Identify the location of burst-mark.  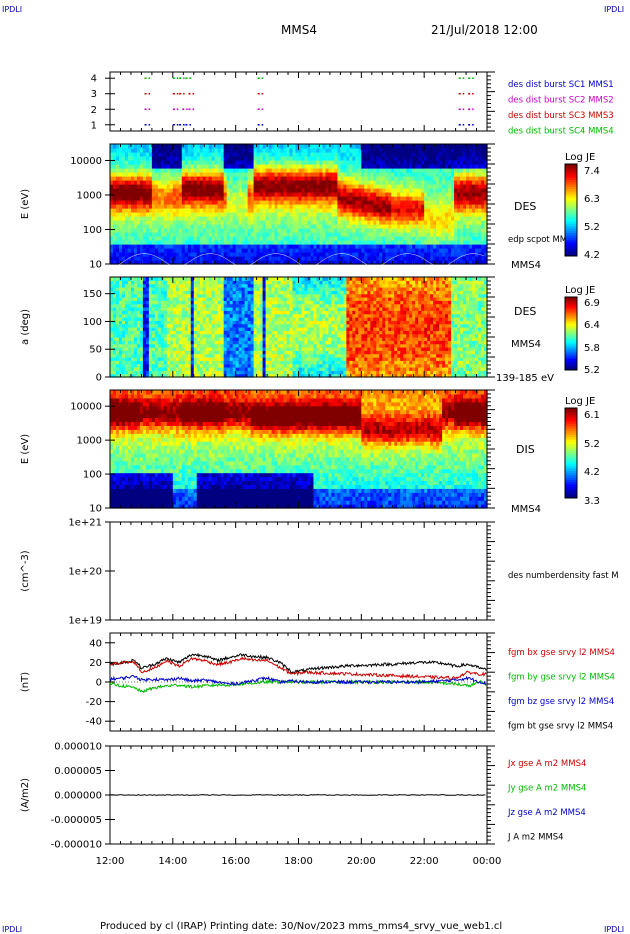
(173, 78).